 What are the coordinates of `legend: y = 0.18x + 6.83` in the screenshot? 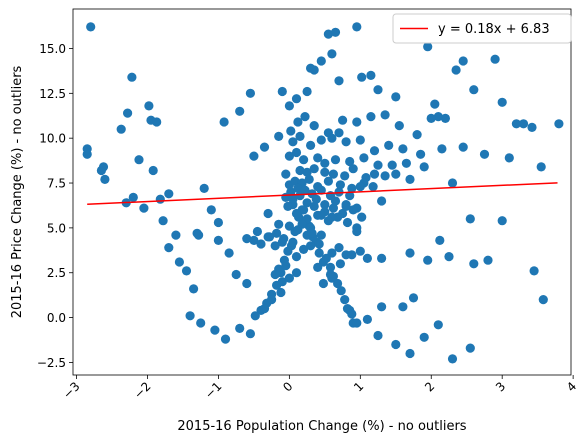 It's located at (482, 28).